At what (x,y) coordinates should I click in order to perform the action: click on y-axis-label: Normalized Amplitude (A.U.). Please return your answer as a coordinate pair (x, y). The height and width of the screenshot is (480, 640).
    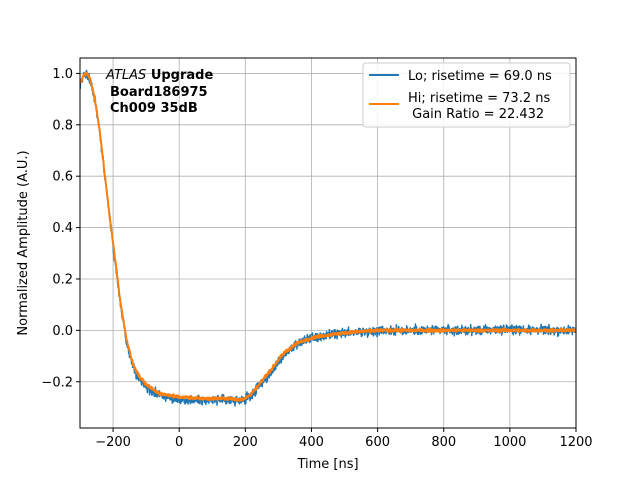
    Looking at the image, I should click on (23, 242).